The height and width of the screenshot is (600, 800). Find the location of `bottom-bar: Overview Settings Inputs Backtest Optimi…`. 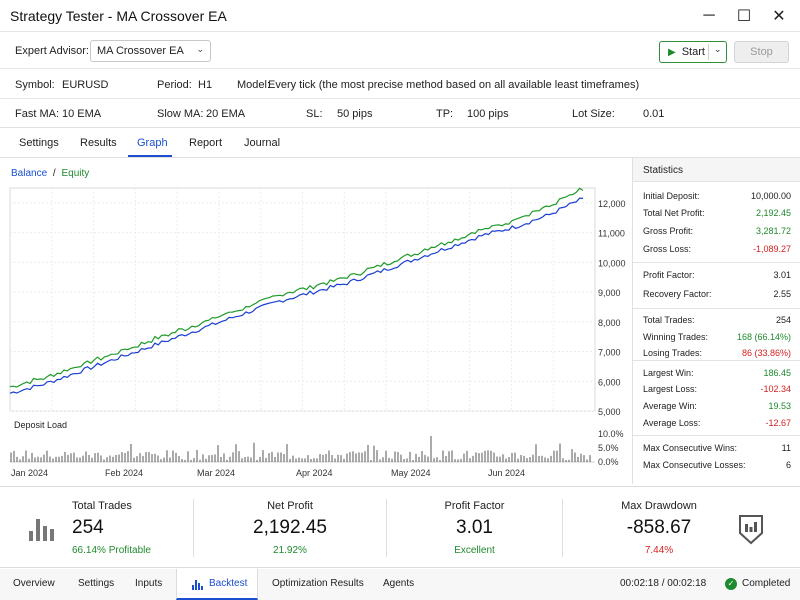

bottom-bar: Overview Settings Inputs Backtest Optimi… is located at coordinates (400, 584).